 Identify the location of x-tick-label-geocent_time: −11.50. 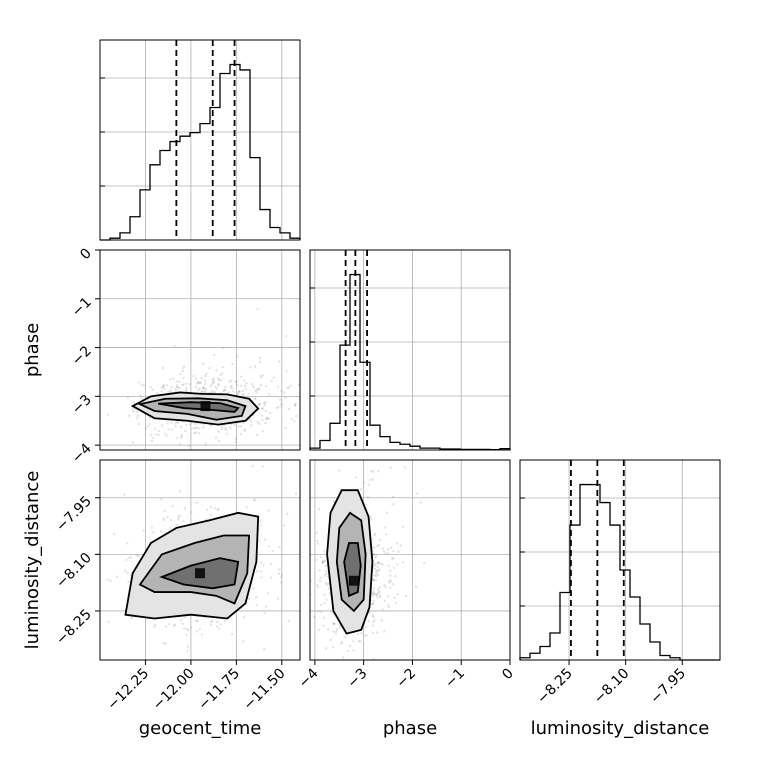
(265, 690).